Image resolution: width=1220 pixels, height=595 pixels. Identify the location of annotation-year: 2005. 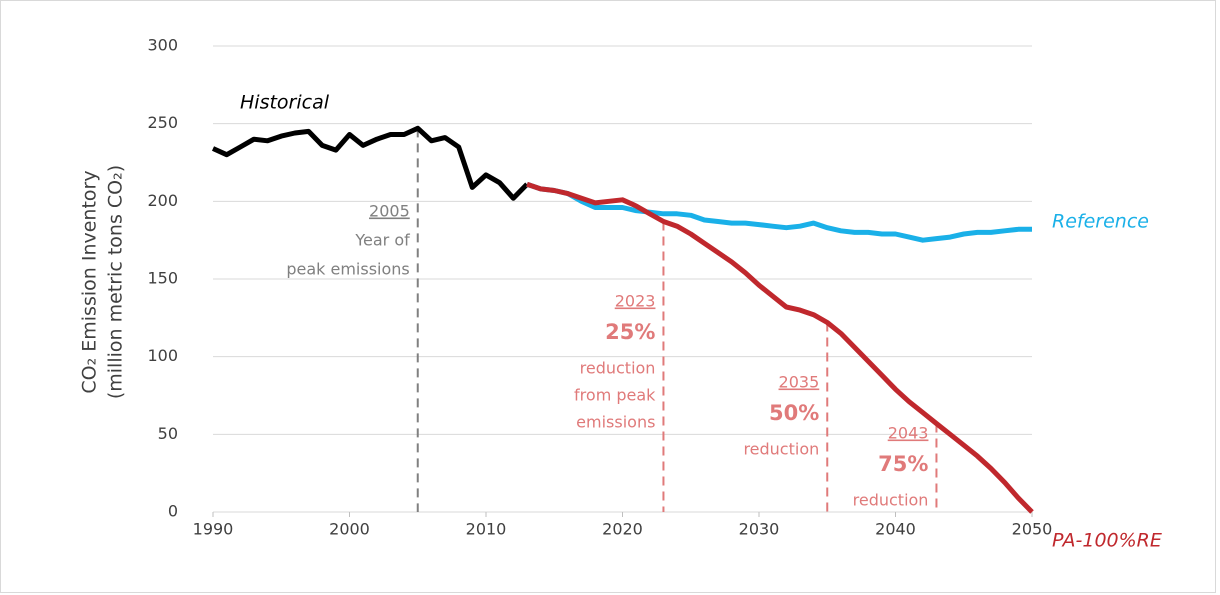
(389, 211).